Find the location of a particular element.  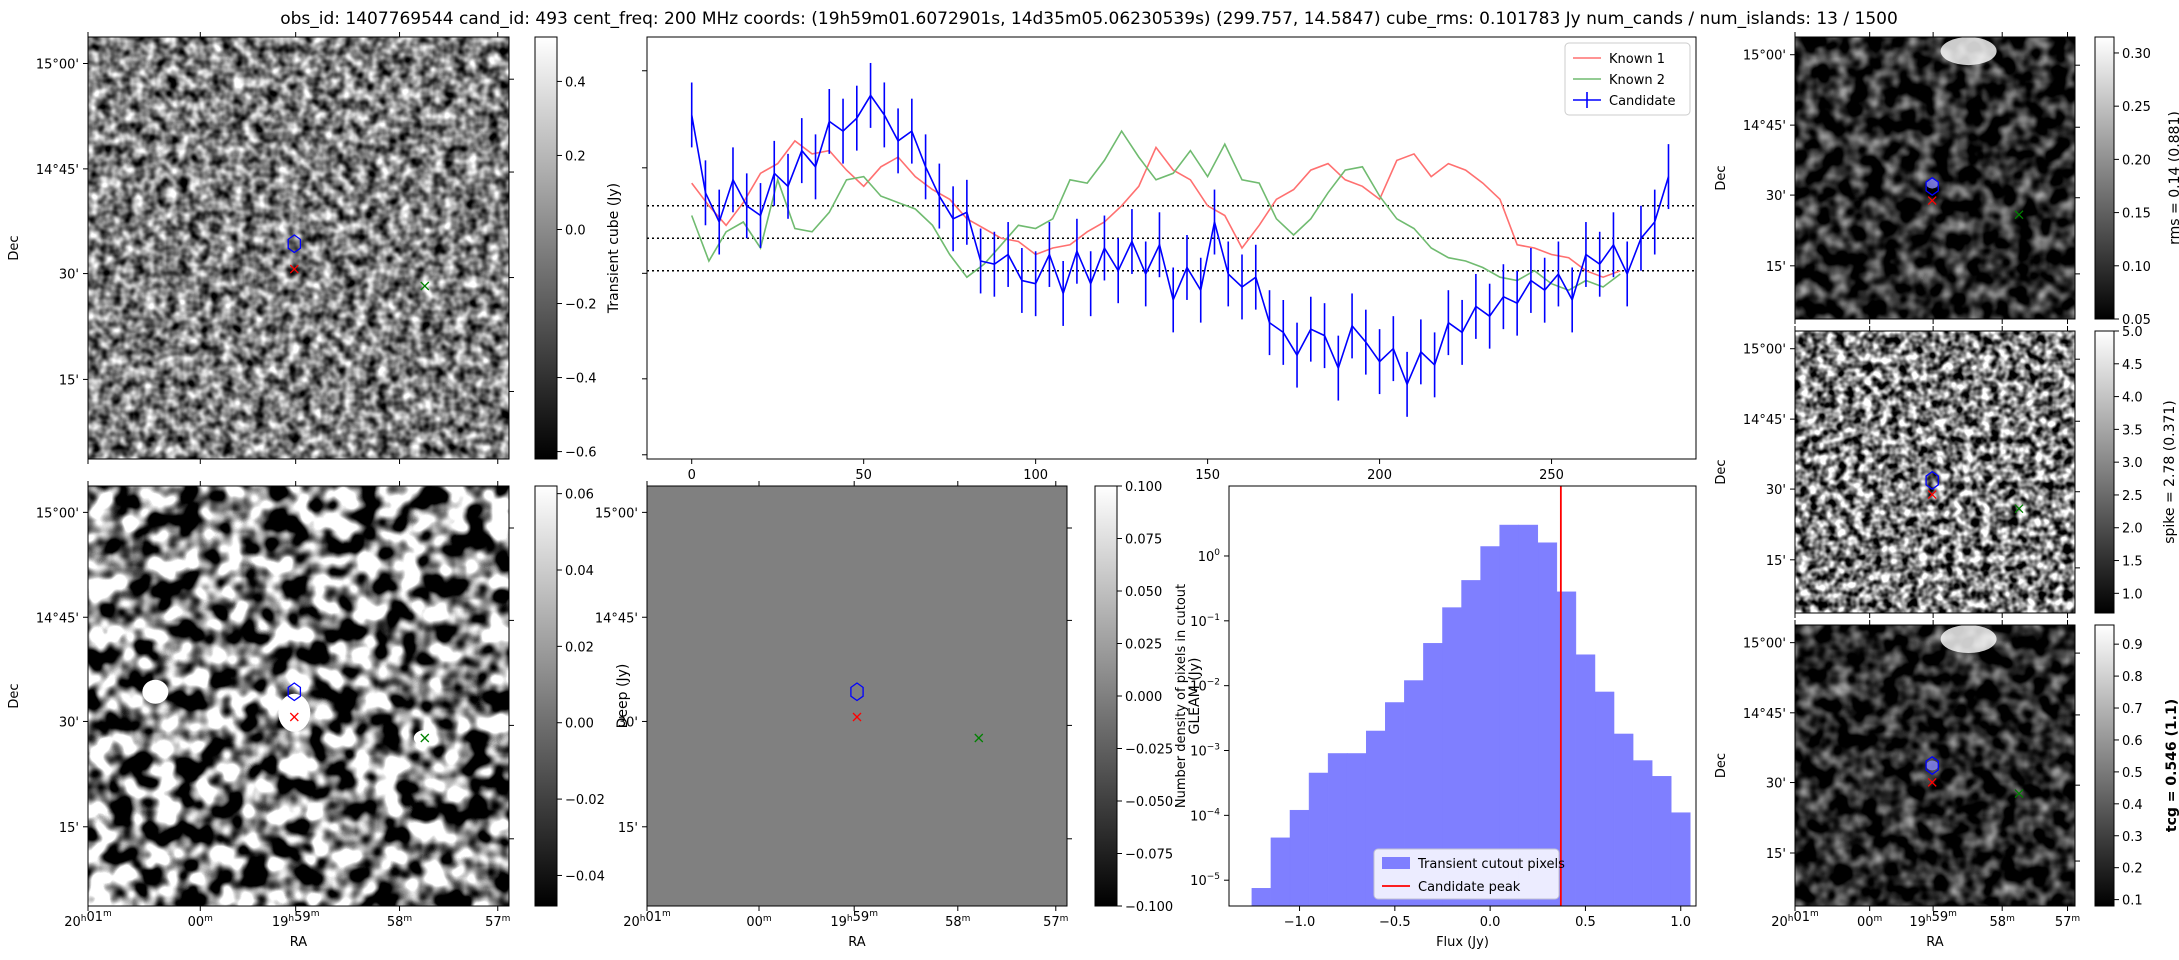

colorbar-tick-label: 0.06 is located at coordinates (579, 495).